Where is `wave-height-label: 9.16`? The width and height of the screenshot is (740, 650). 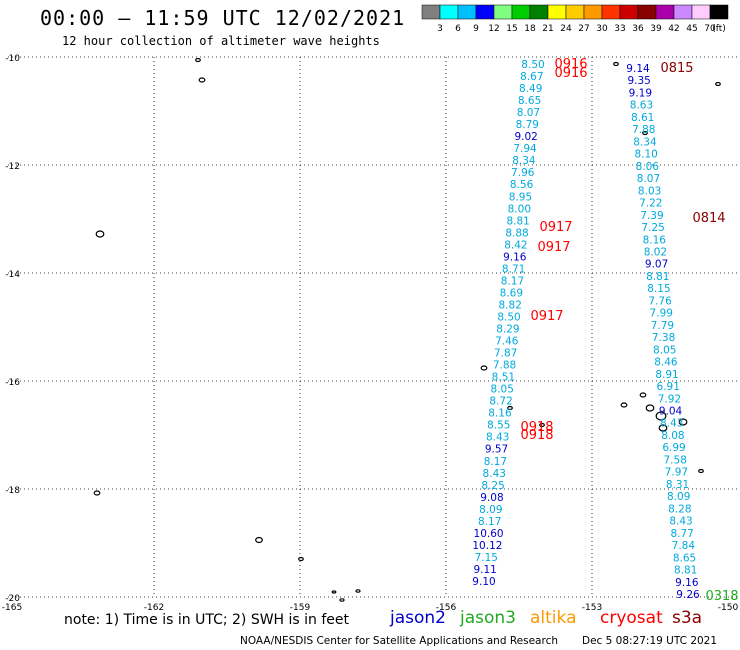
wave-height-label: 9.16 is located at coordinates (687, 583).